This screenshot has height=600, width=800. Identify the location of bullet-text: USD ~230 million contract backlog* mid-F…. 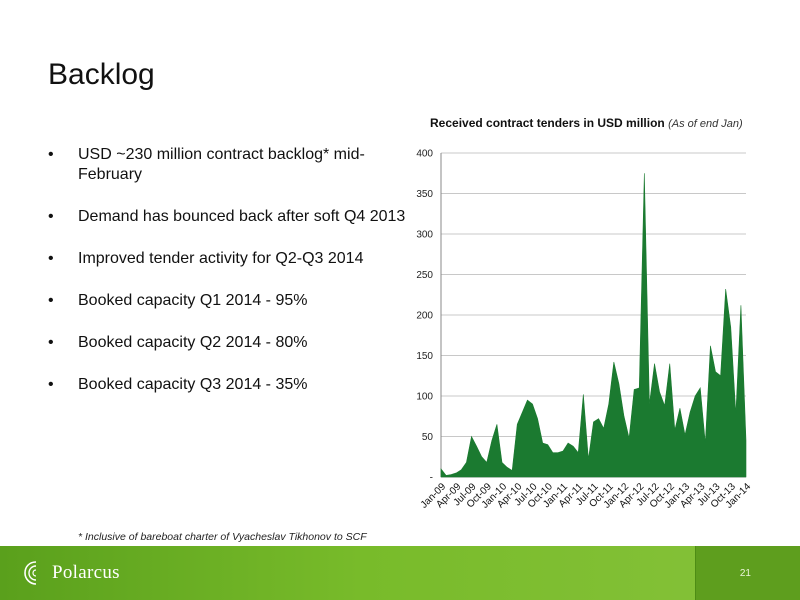
(221, 164).